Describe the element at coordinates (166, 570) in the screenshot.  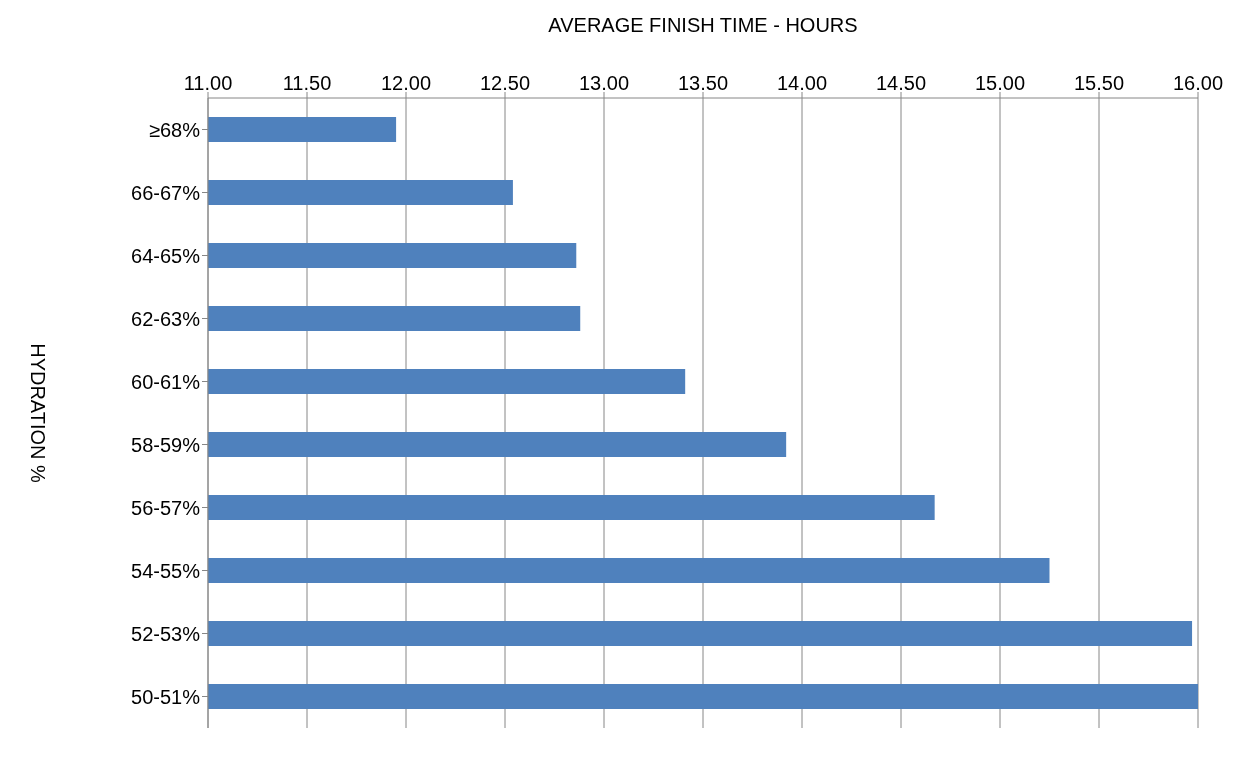
I see `y-tick-label: 54-55%` at that location.